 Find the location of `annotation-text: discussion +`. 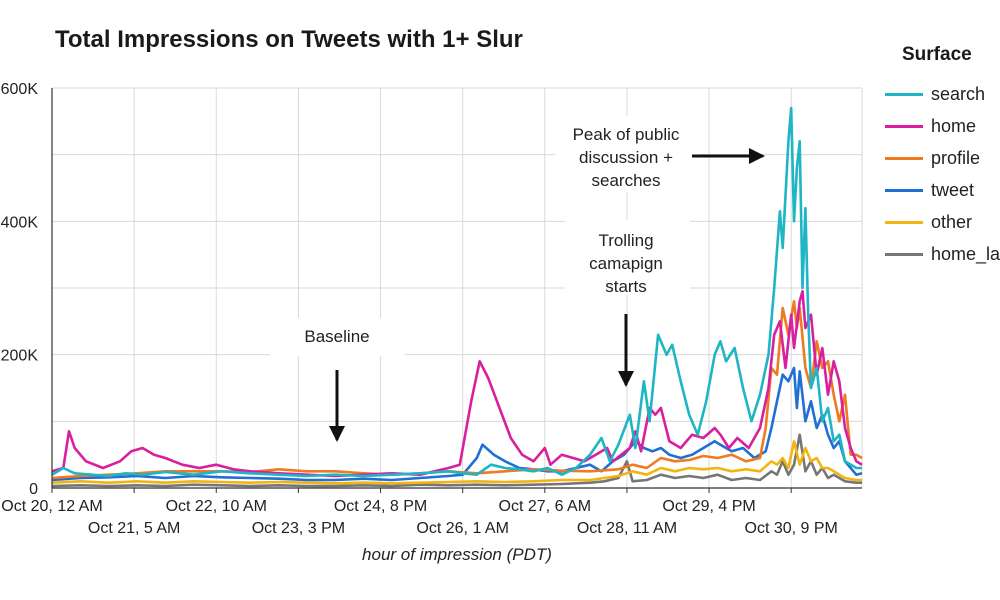

annotation-text: discussion + is located at coordinates (626, 157).